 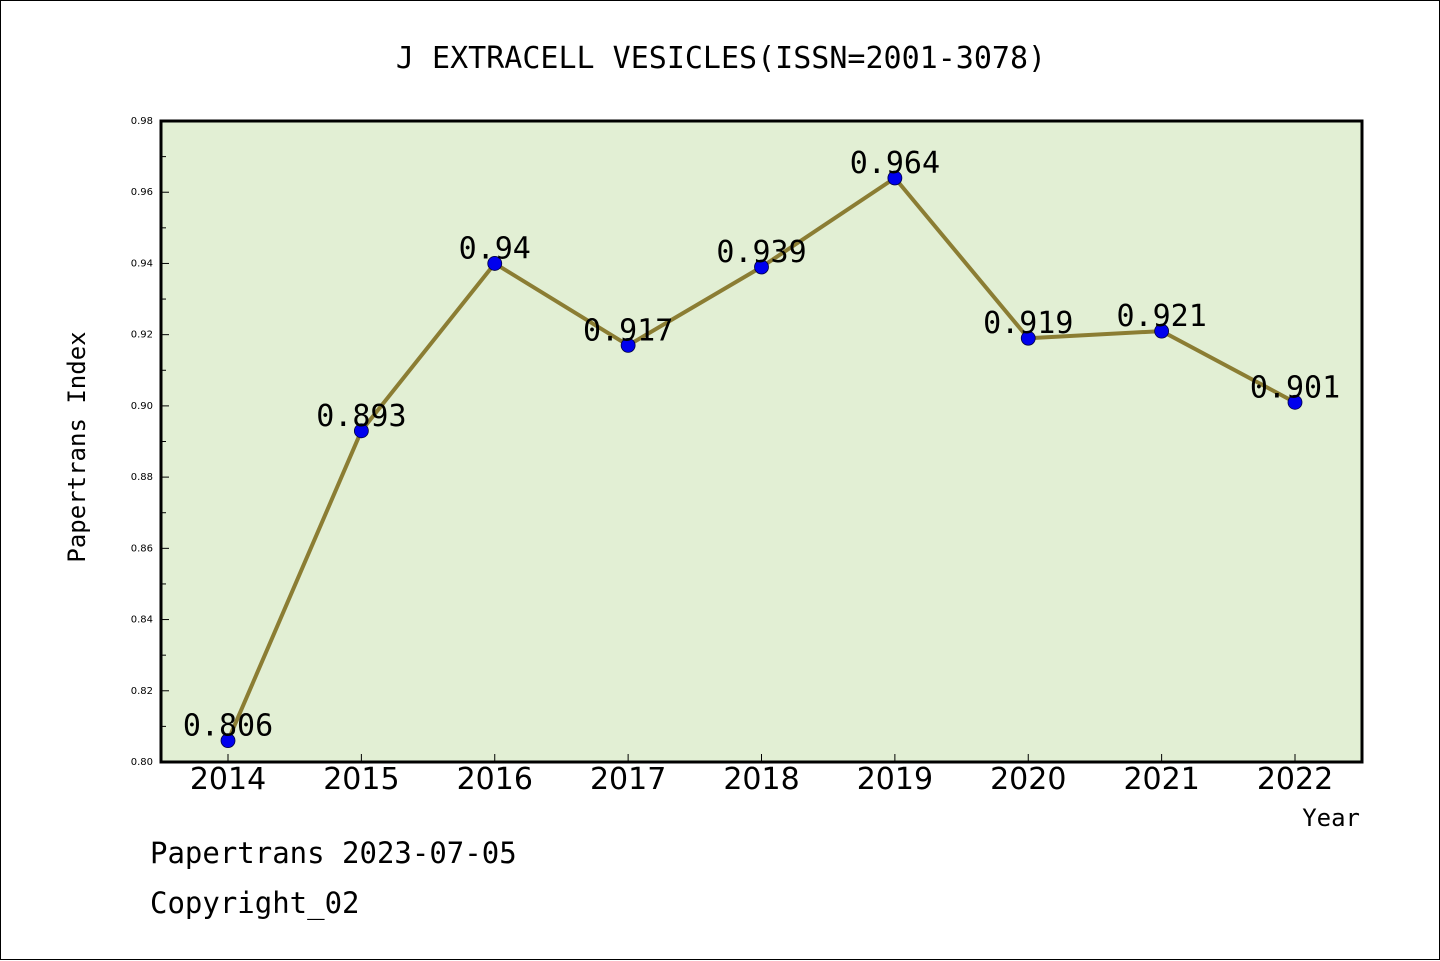 What do you see at coordinates (142, 762) in the screenshot?
I see `y-tick-label: 0.80` at bounding box center [142, 762].